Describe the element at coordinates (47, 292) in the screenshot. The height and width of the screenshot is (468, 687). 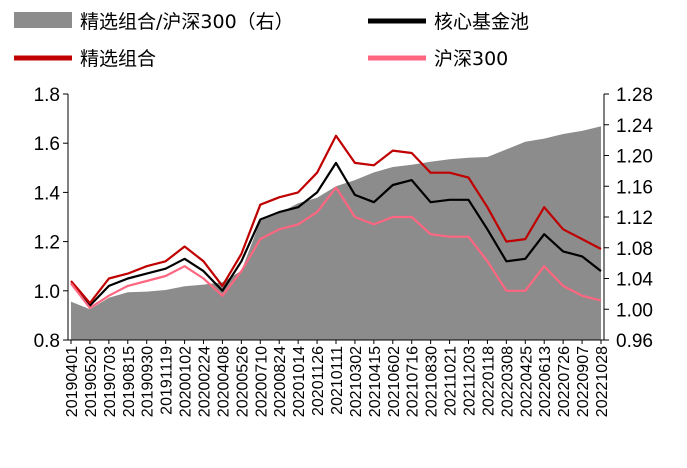
I see `left-tick-label: 1.0` at that location.